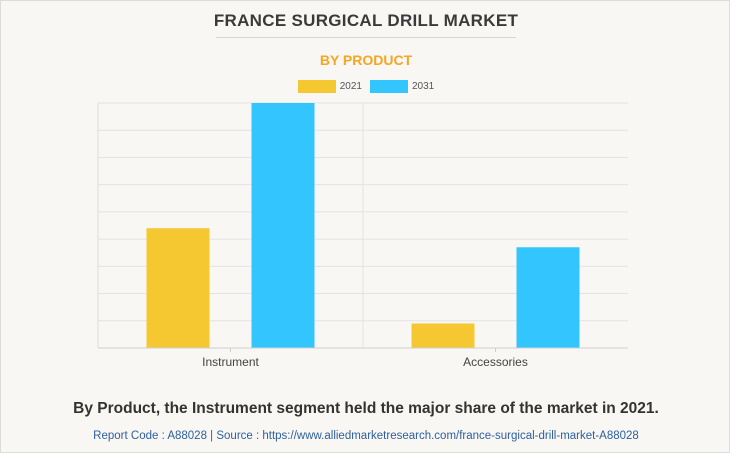 This screenshot has height=453, width=730. Describe the element at coordinates (366, 60) in the screenshot. I see `chart-subtitle: BY PRODUCT` at that location.